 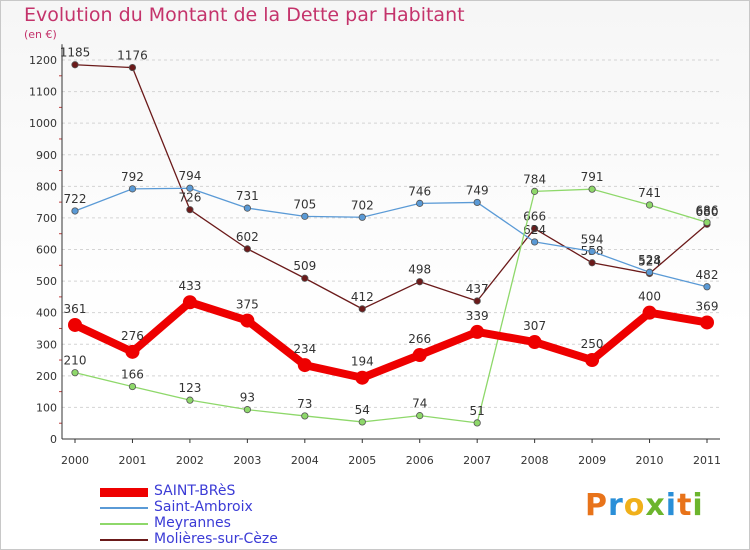 I want to click on data-label-saint-ambroix: 794, so click(x=189, y=176).